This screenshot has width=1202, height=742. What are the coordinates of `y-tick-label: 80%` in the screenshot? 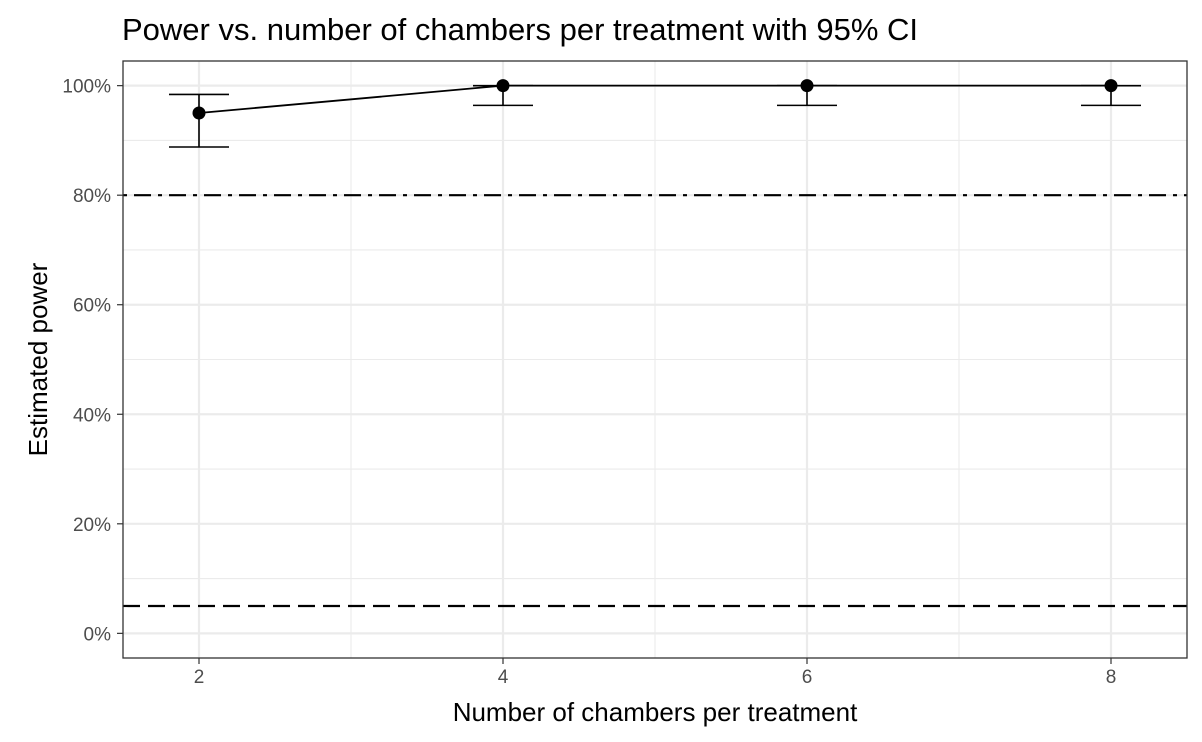 It's located at (92, 196).